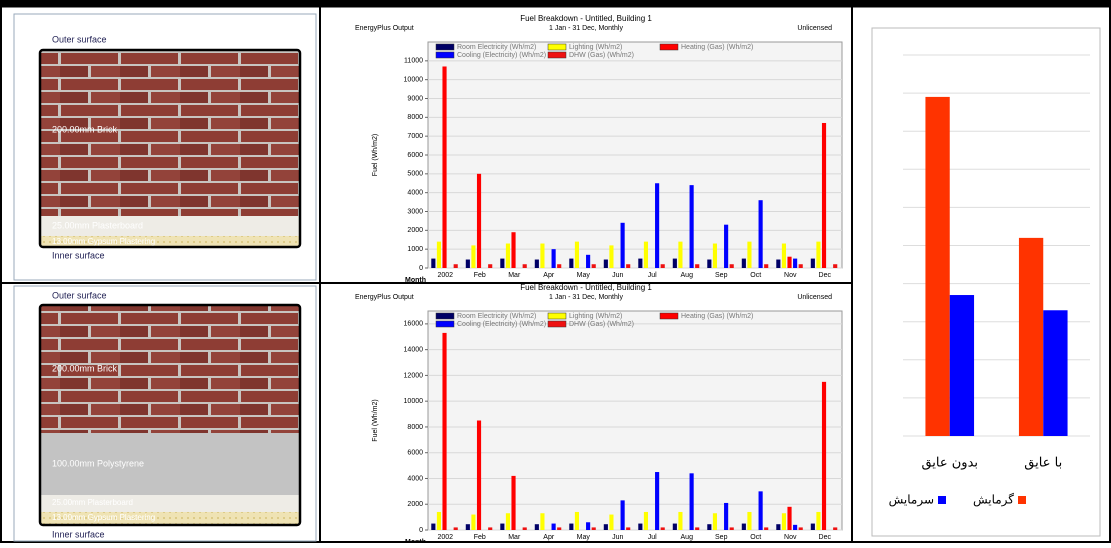  I want to click on x-axis-label: Month, so click(415, 280).